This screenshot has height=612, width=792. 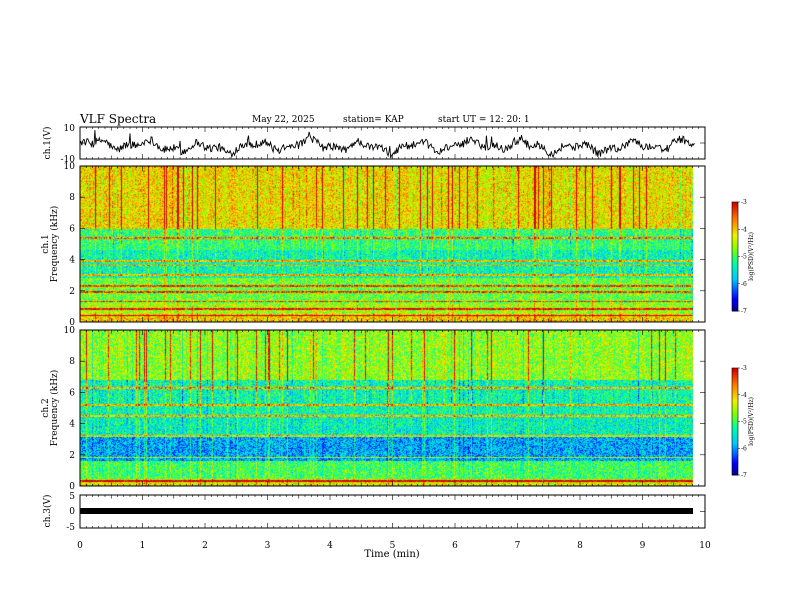 I want to click on ch2-colorbar: -3 -4 -5 -6 -7 log(PSD)(V²/Hz), so click(x=743, y=422).